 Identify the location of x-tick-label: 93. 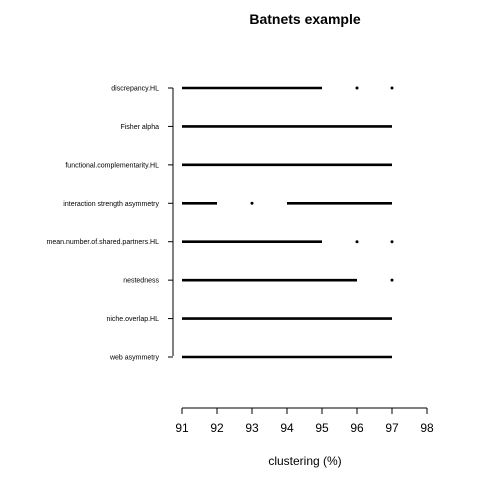
(252, 428).